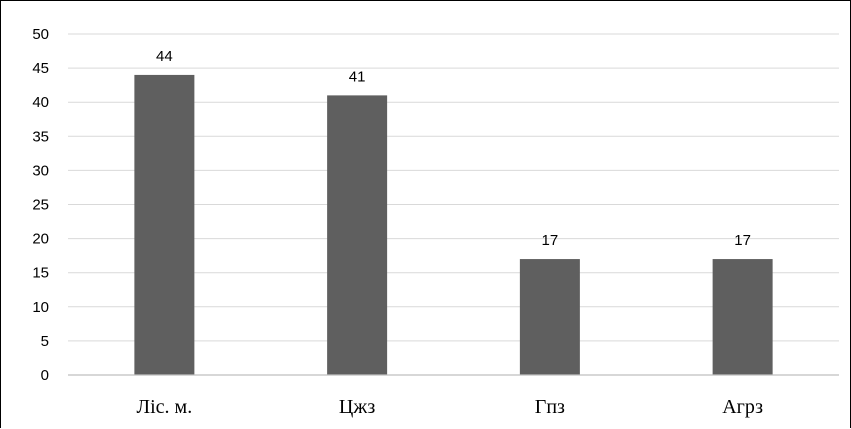 The height and width of the screenshot is (429, 851). What do you see at coordinates (357, 407) in the screenshot?
I see `x-category-label: Цжз` at bounding box center [357, 407].